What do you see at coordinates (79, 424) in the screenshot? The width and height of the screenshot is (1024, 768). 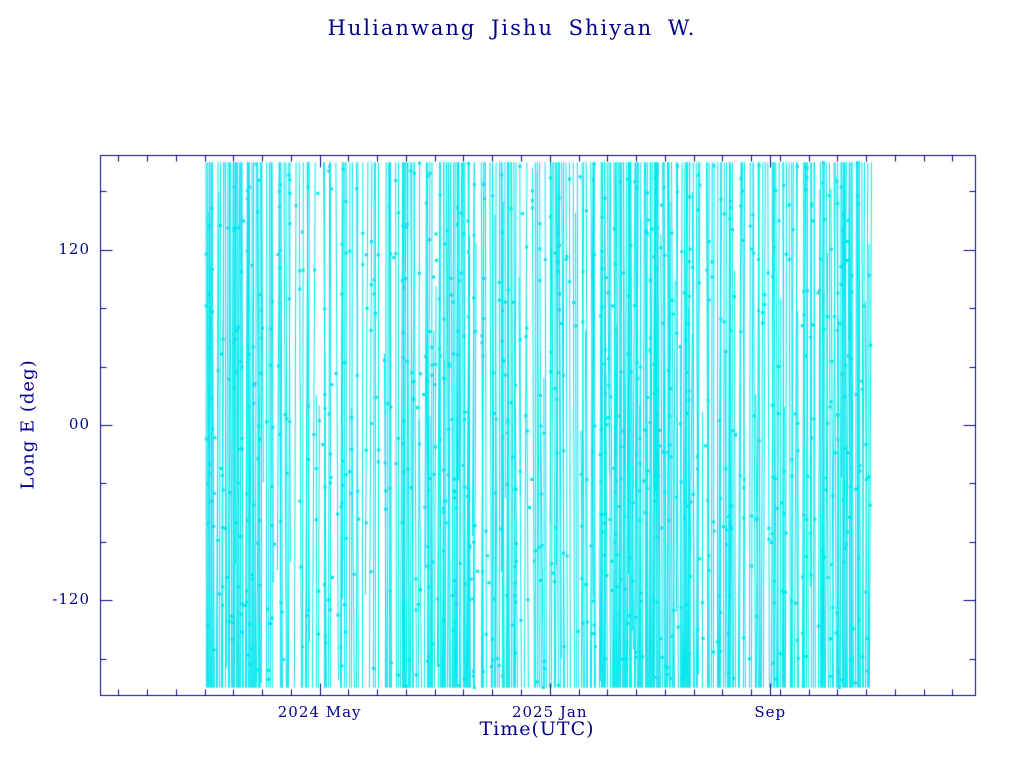 I see `y-tick-label: 00` at bounding box center [79, 424].